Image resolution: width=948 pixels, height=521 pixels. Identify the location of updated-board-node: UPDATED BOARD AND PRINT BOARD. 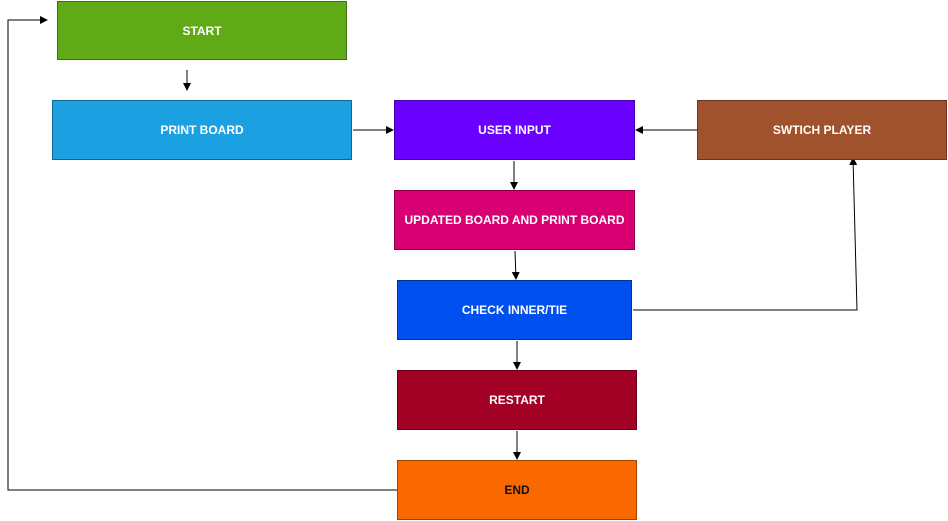
(514, 220).